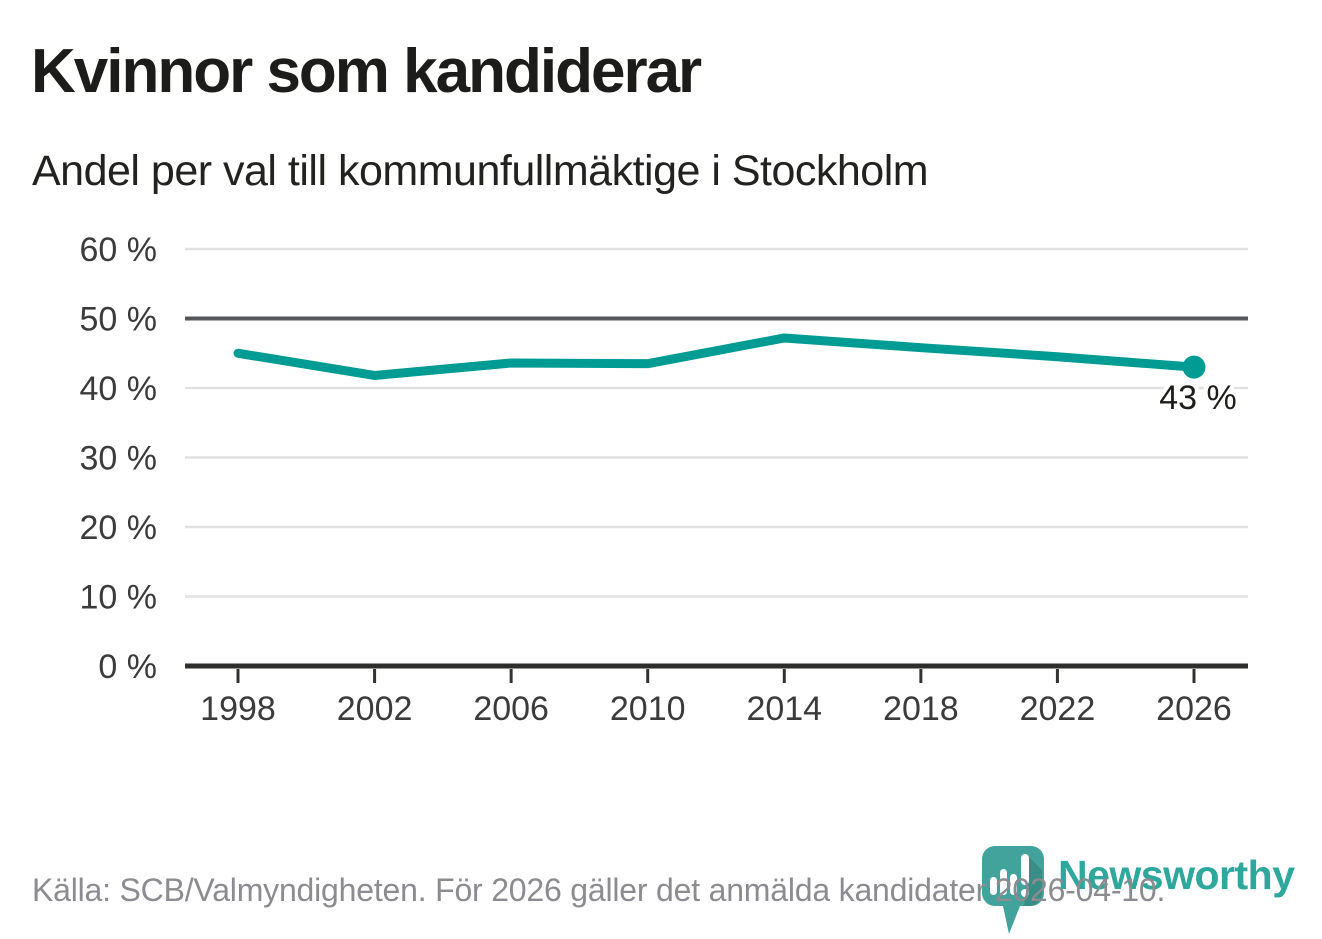  I want to click on y-tick-label: 20 %, so click(119, 528).